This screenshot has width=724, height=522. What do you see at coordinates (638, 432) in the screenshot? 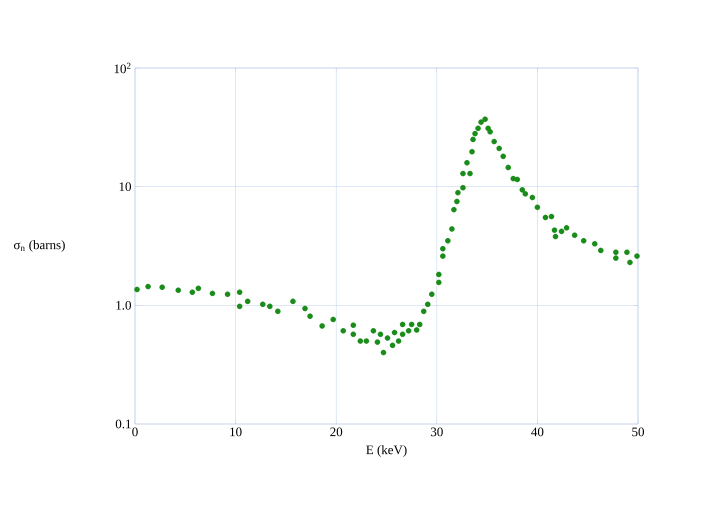
I see `x-tick-label: 50` at bounding box center [638, 432].